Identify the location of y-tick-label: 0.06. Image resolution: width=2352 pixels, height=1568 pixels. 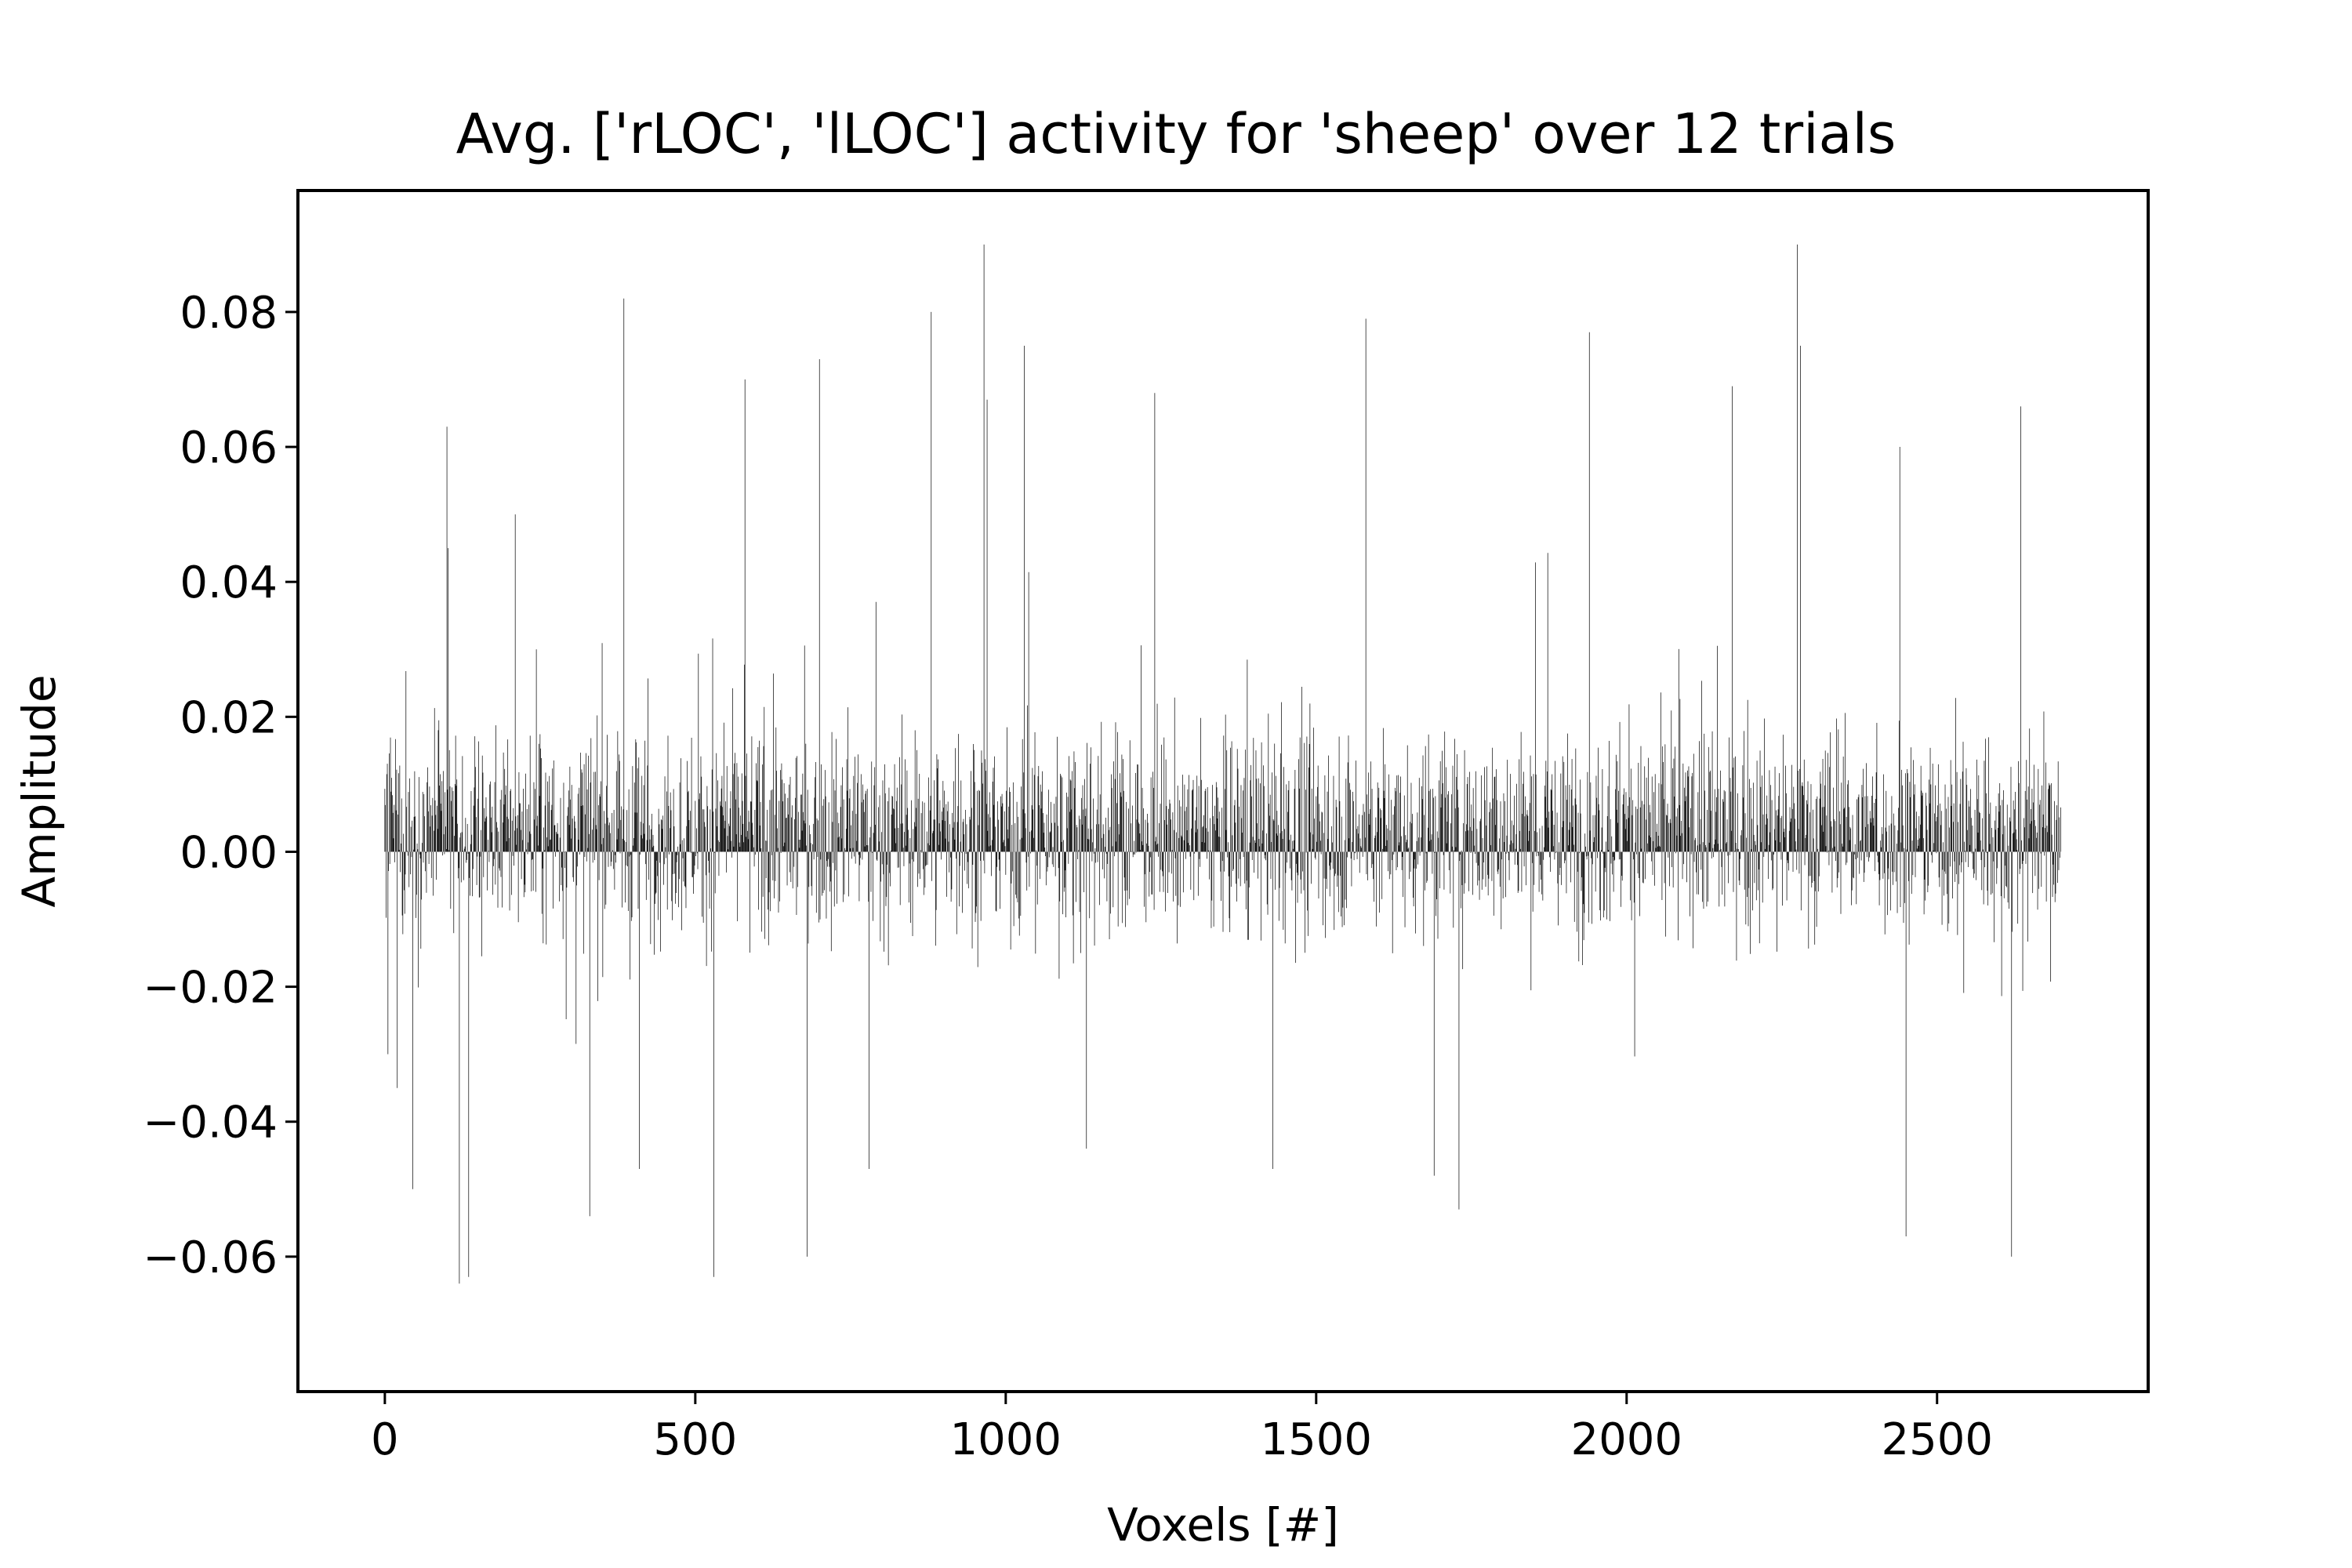
(229, 449).